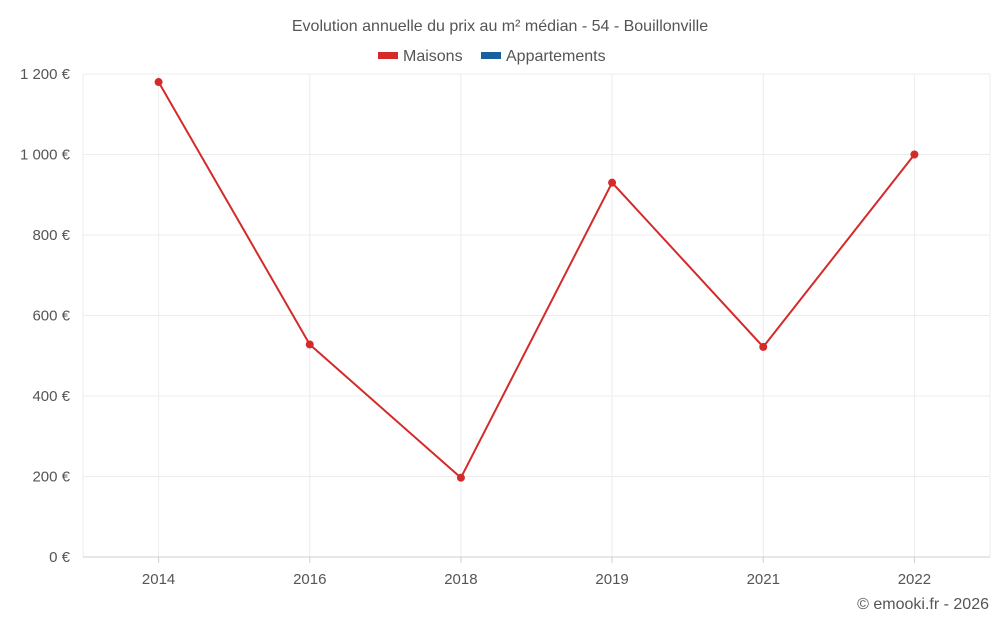 This screenshot has width=1000, height=625. I want to click on legend: Maisons Appartements, so click(492, 56).